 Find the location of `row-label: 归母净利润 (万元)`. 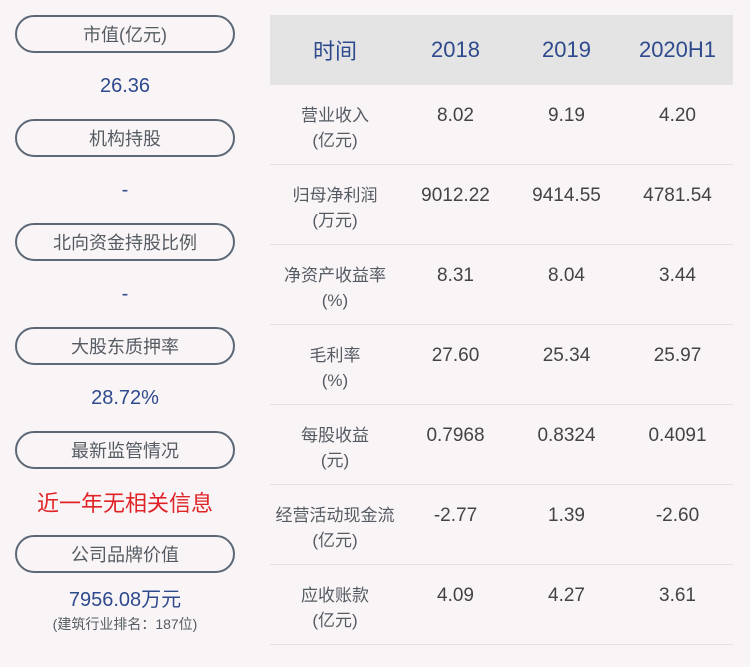

row-label: 归母净利润 (万元) is located at coordinates (335, 208).